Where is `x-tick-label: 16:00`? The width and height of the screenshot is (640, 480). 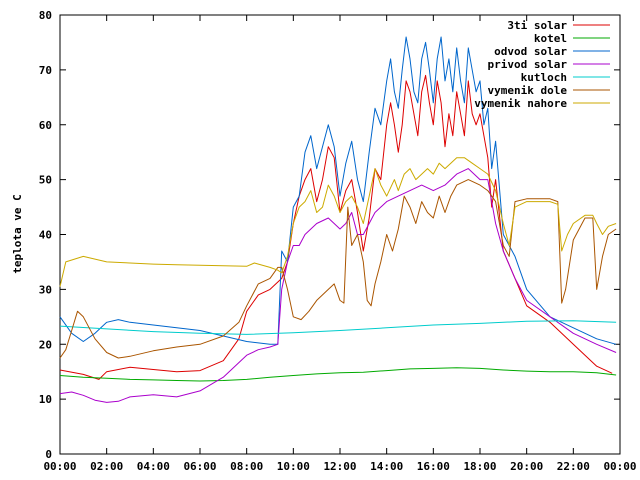
x-tick-label: 16:00 is located at coordinates (433, 466).